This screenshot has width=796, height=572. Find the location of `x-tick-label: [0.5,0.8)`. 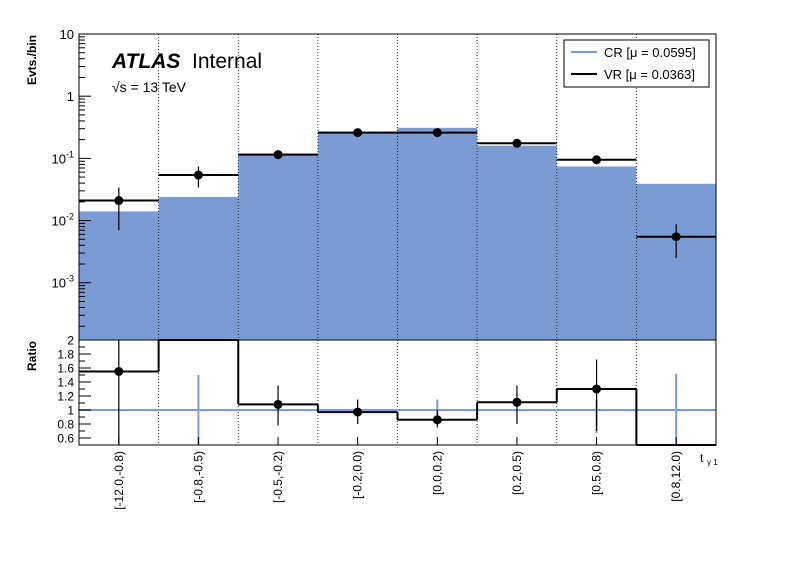

x-tick-label: [0.5,0.8) is located at coordinates (597, 473).